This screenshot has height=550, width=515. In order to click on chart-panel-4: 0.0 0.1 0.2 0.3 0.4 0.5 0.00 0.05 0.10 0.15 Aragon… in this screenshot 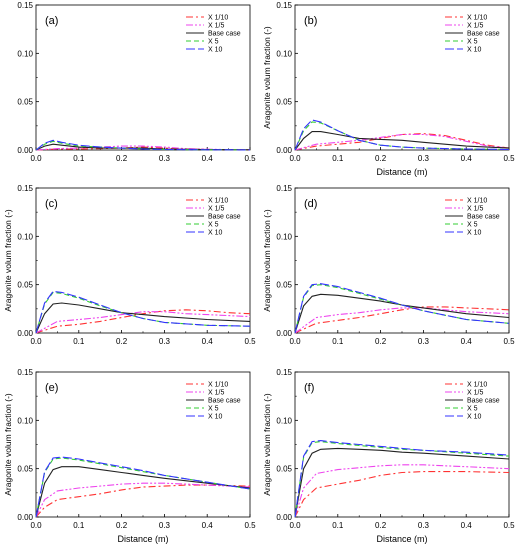, I will do `click(388, 265)`.